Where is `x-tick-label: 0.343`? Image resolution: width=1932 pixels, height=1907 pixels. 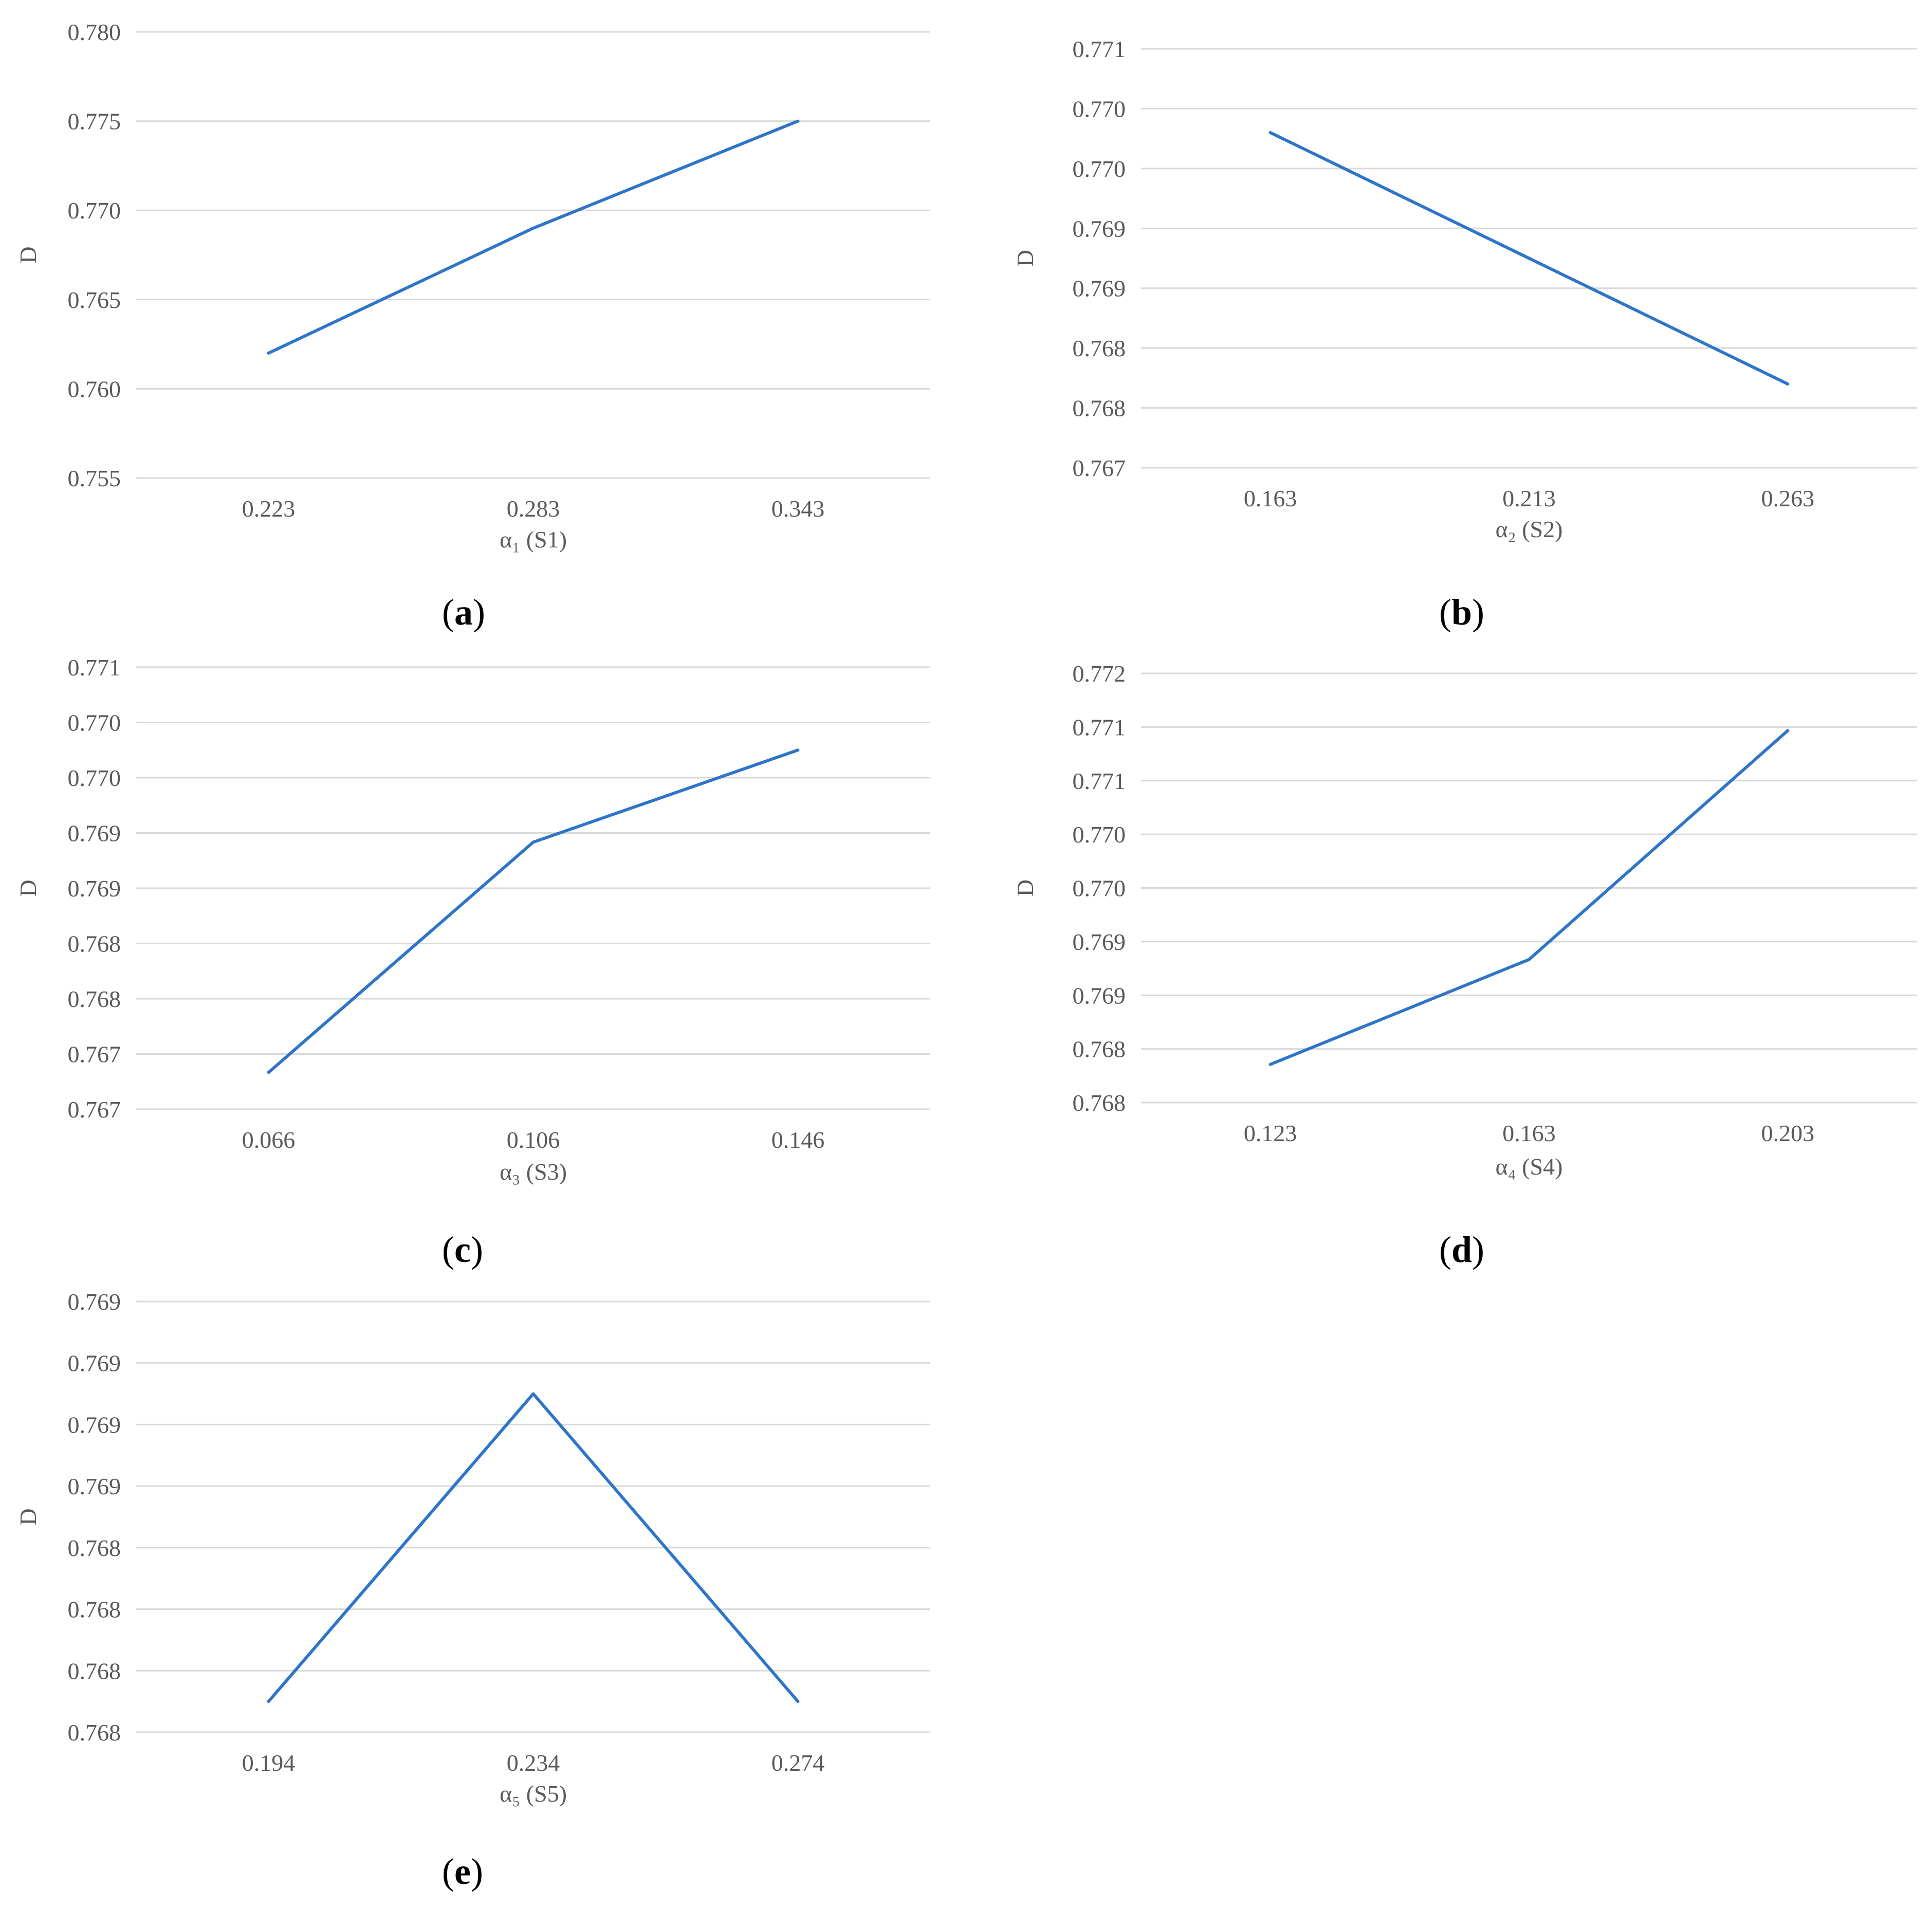 x-tick-label: 0.343 is located at coordinates (798, 509).